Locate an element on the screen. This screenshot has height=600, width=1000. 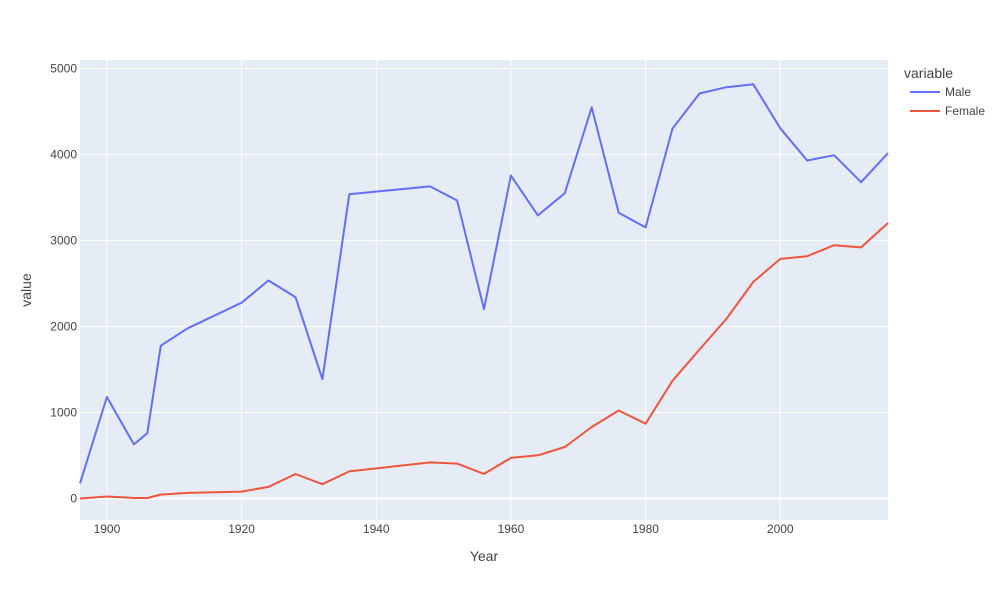
y-axis-title: value is located at coordinates (26, 290).